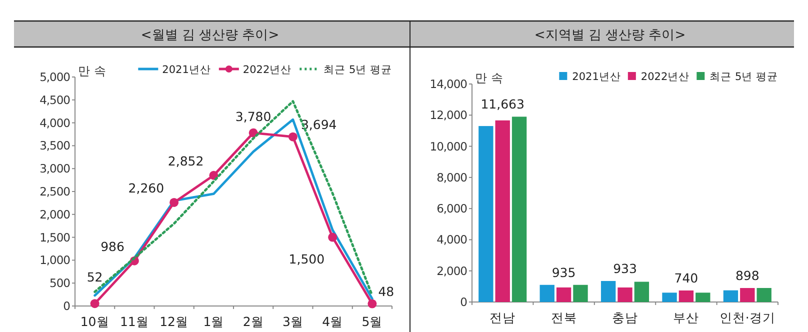  Describe the element at coordinates (210, 35) in the screenshot. I see `chart-title: <월별 김 생산량 추이>` at that location.